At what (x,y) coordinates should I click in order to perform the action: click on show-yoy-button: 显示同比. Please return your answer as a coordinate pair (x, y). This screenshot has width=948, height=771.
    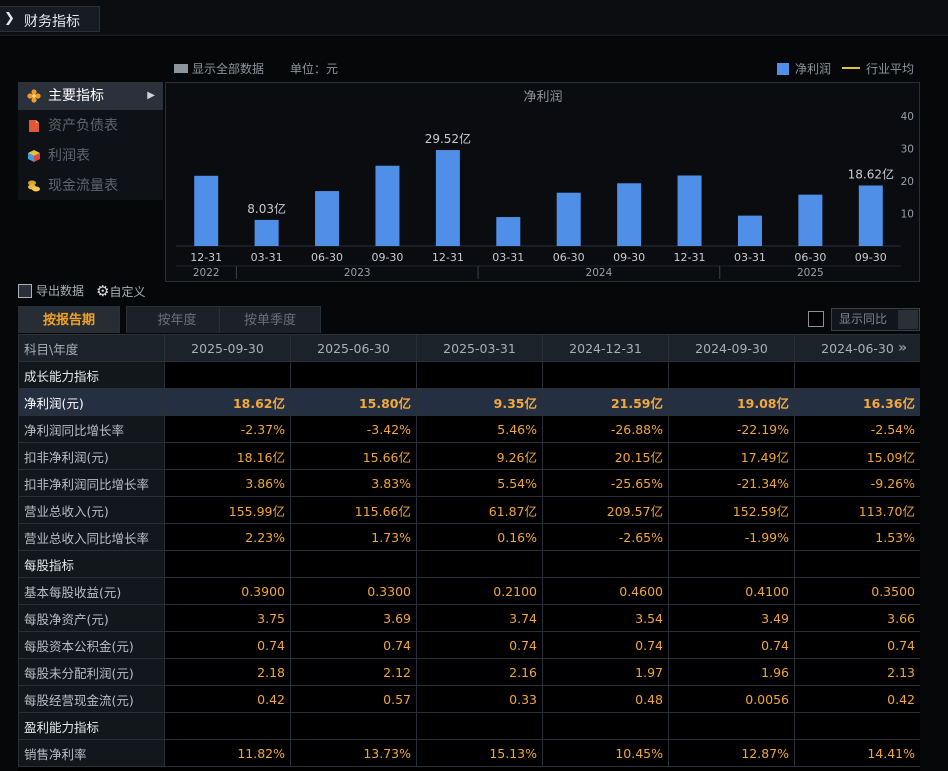
    Looking at the image, I should click on (875, 319).